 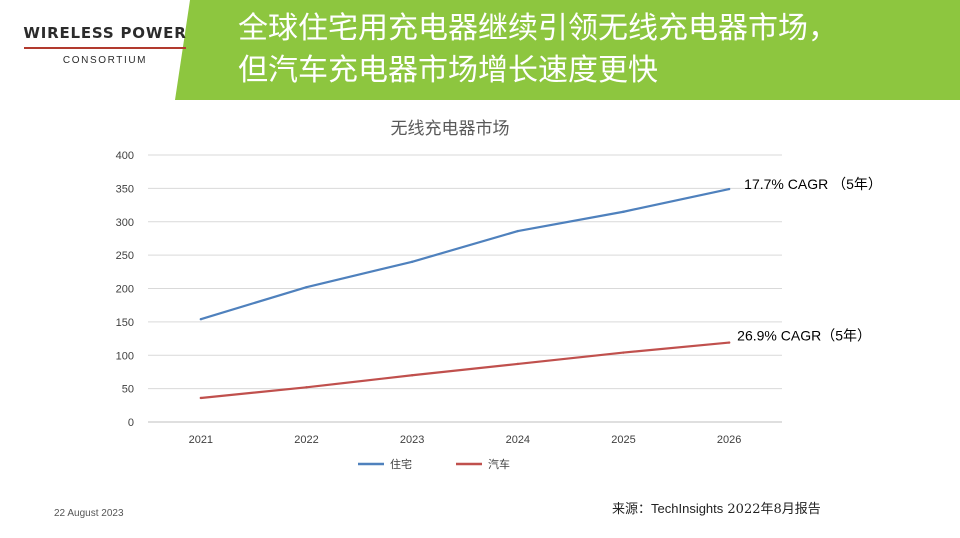 What do you see at coordinates (125, 156) in the screenshot?
I see `y-tick-label: 400` at bounding box center [125, 156].